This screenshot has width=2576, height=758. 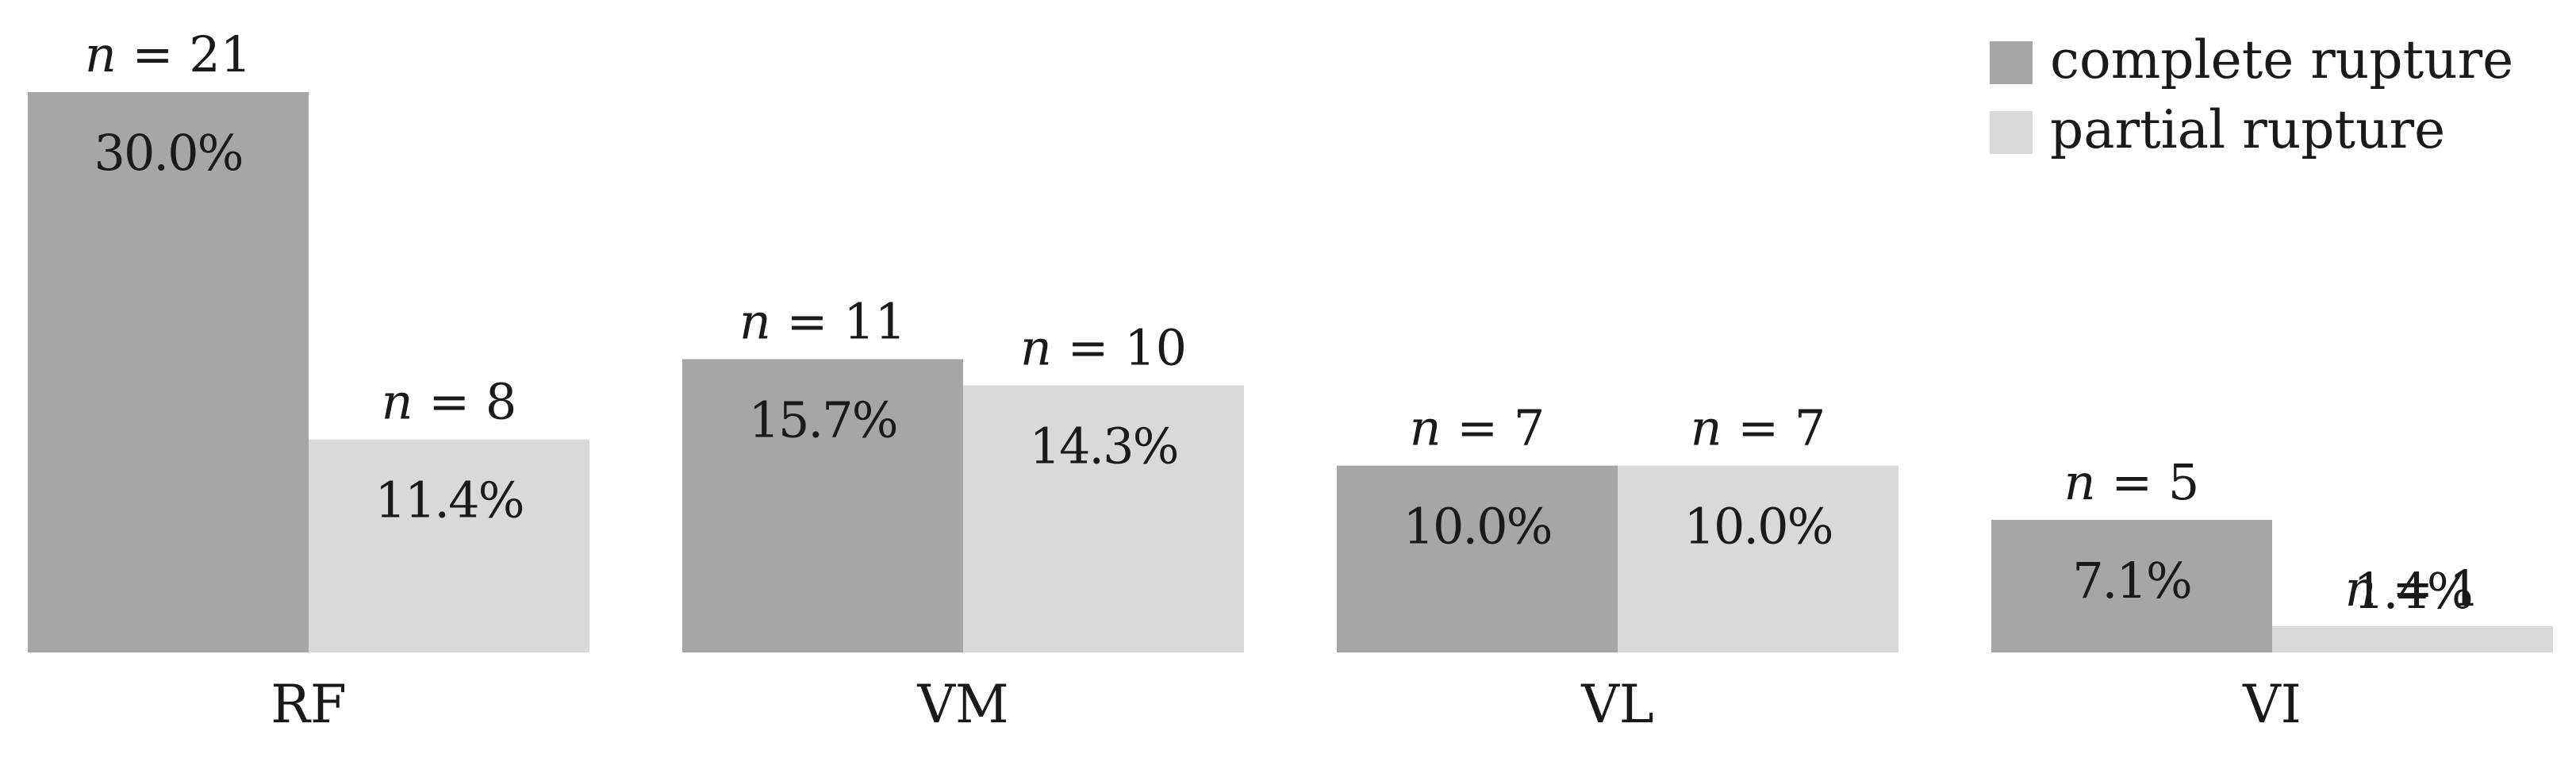 What do you see at coordinates (823, 322) in the screenshot?
I see `n-label-vm-complete: n = 11` at bounding box center [823, 322].